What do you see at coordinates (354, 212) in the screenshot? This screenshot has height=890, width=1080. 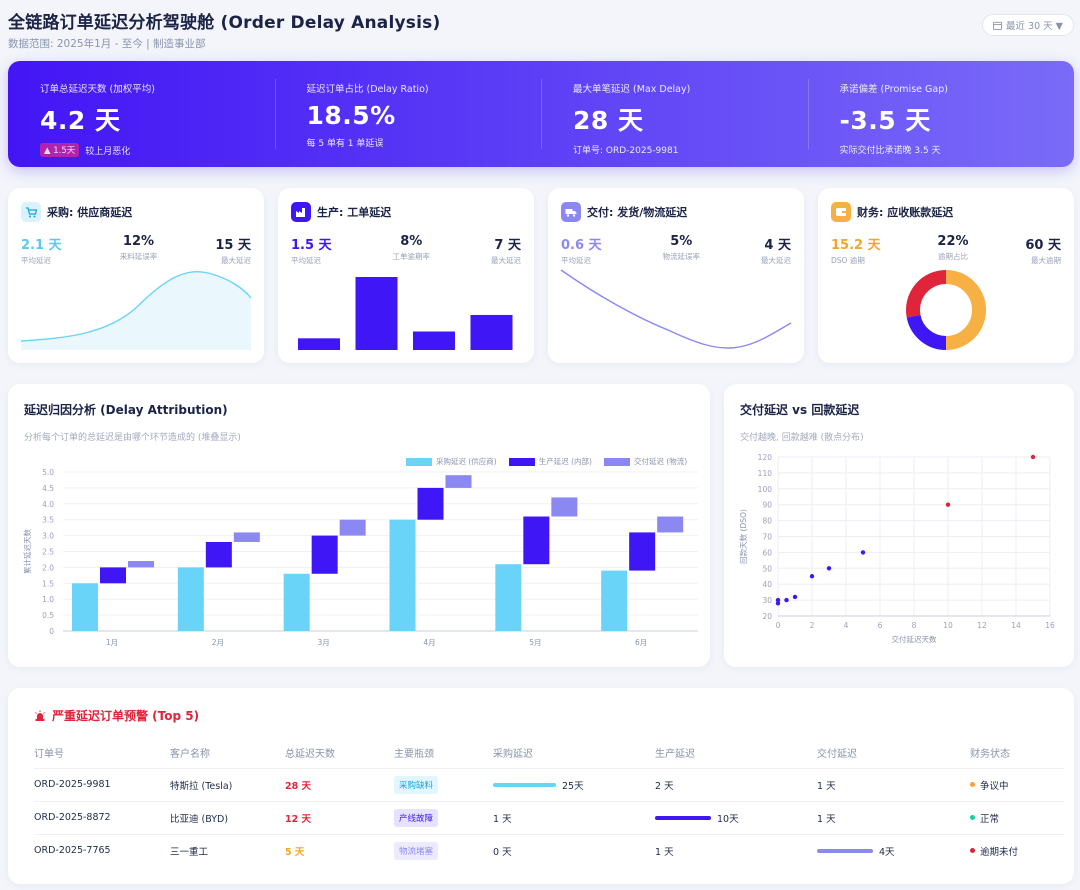 I see `stage-title: 生产: 工单延迟` at bounding box center [354, 212].